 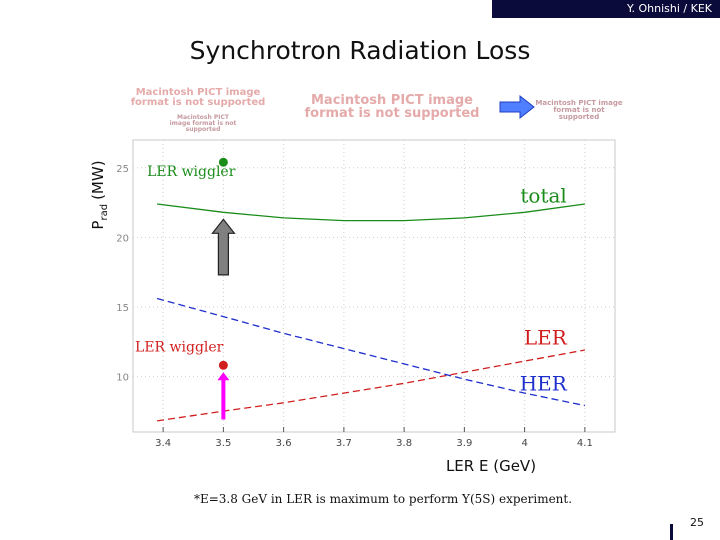 I want to click on x-tick-label: 3.5, so click(x=223, y=443).